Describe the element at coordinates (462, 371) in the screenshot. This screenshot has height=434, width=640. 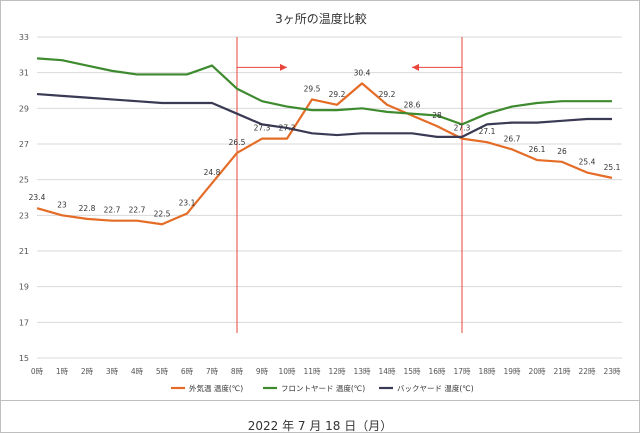
I see `x-tick-label: 17時` at that location.